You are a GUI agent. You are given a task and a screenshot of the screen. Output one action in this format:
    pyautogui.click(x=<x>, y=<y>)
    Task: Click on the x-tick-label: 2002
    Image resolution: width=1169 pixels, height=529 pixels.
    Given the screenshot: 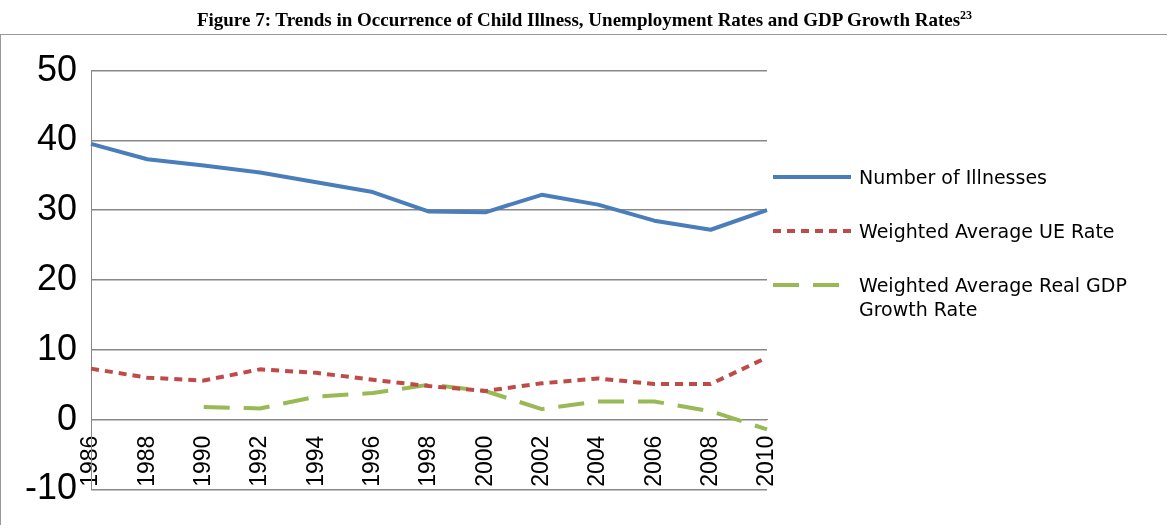 What is the action you would take?
    pyautogui.click(x=540, y=461)
    